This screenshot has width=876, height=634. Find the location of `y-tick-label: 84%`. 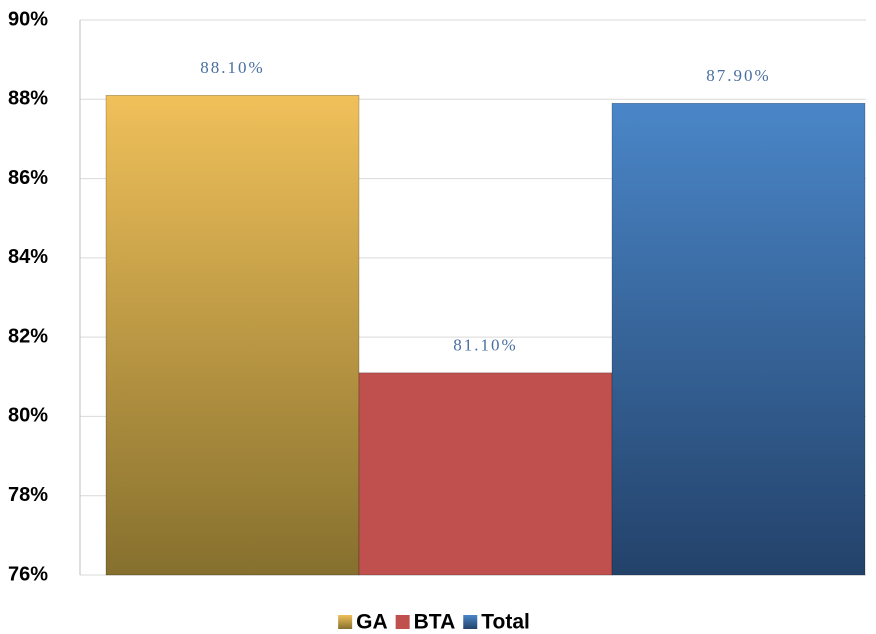

y-tick-label: 84% is located at coordinates (28, 257).